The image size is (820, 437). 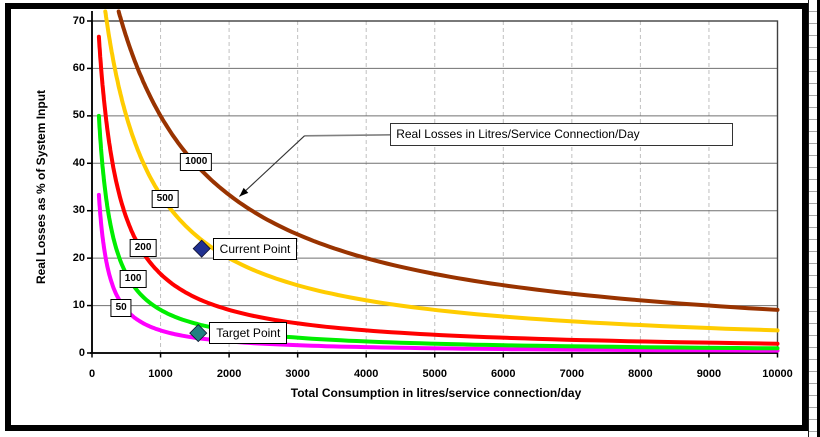 What do you see at coordinates (78, 67) in the screenshot?
I see `y-tick-label: 60` at bounding box center [78, 67].